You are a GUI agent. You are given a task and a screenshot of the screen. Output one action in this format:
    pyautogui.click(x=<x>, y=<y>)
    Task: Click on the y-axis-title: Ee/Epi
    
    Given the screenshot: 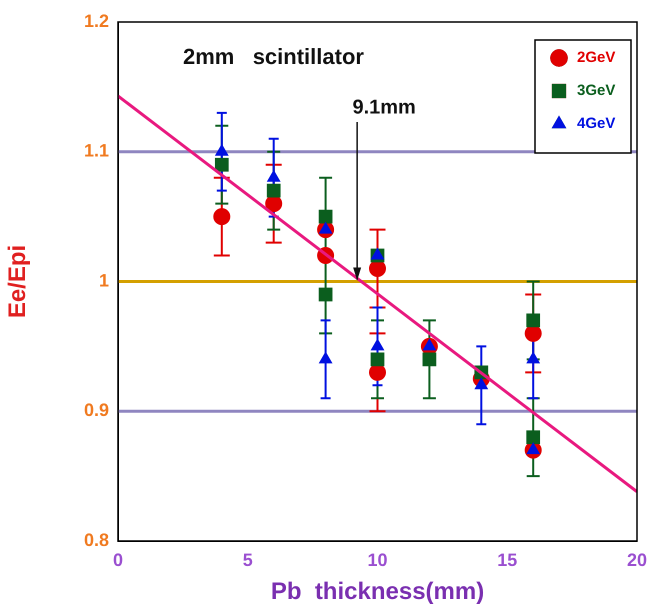 What is the action you would take?
    pyautogui.click(x=18, y=281)
    